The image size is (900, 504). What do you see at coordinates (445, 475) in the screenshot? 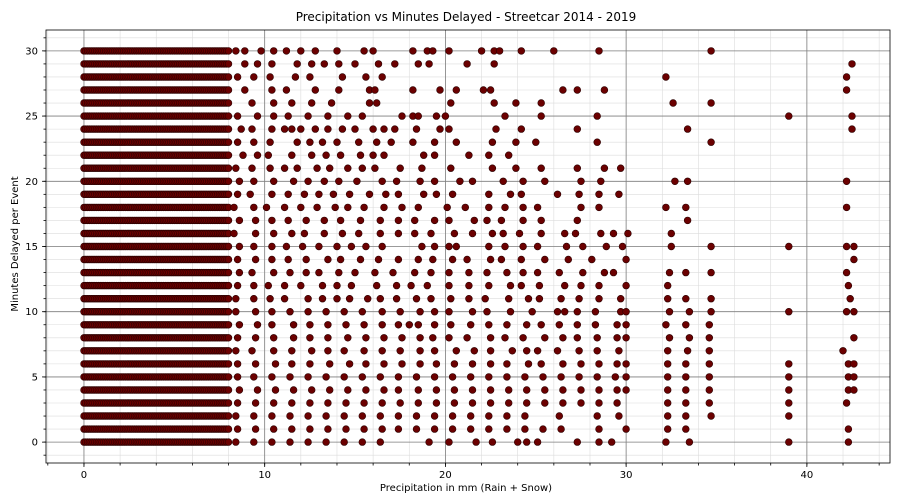
I see `x-tick-label: 20` at bounding box center [445, 475].